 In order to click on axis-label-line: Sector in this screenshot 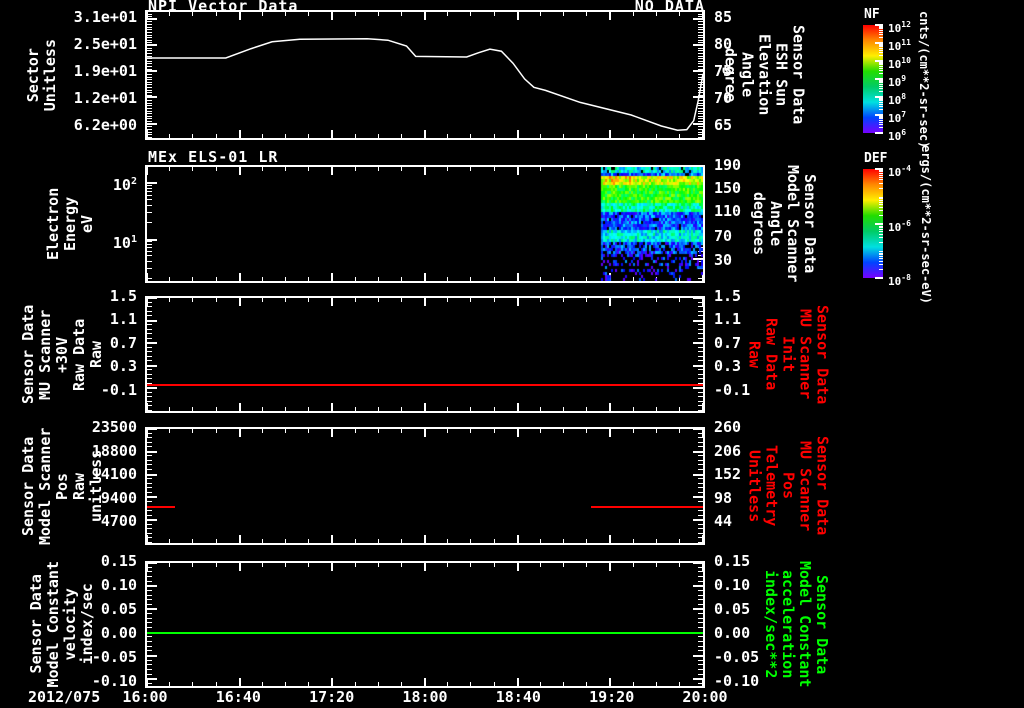, I will do `click(33, 75)`.